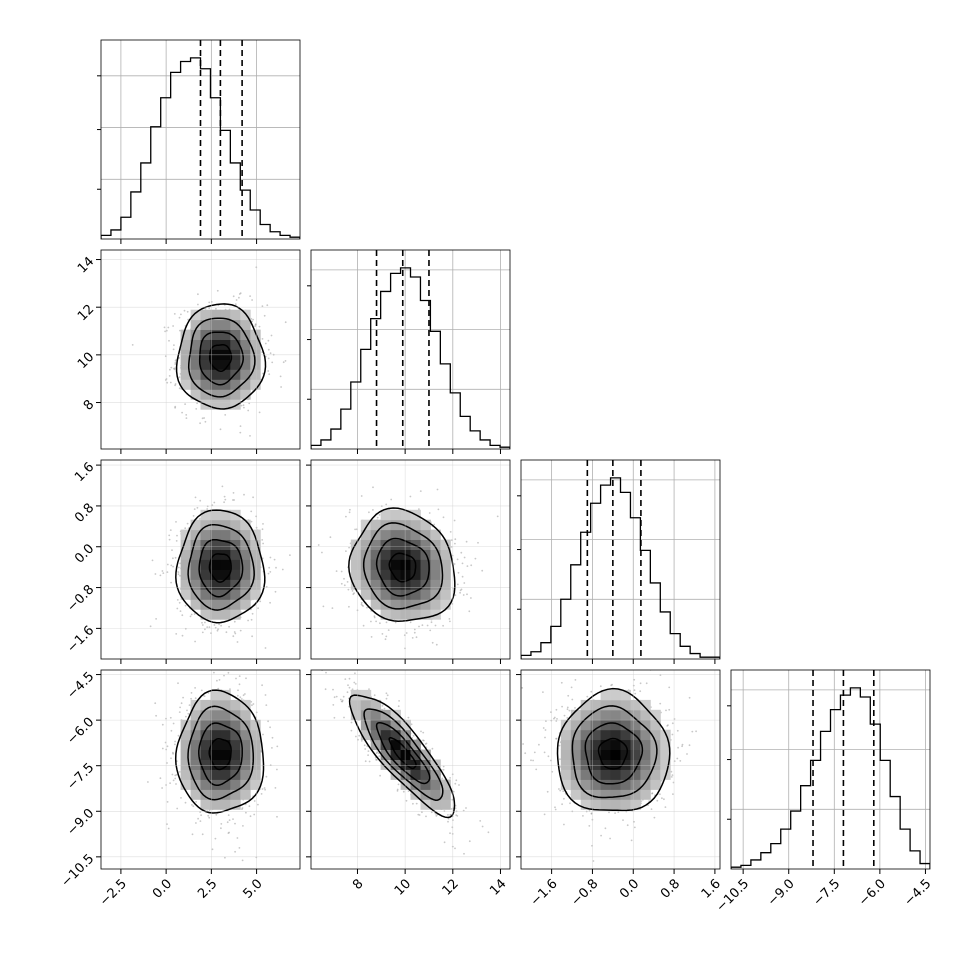  What do you see at coordinates (86, 361) in the screenshot?
I see `ytick-label-1-1: 10` at bounding box center [86, 361].